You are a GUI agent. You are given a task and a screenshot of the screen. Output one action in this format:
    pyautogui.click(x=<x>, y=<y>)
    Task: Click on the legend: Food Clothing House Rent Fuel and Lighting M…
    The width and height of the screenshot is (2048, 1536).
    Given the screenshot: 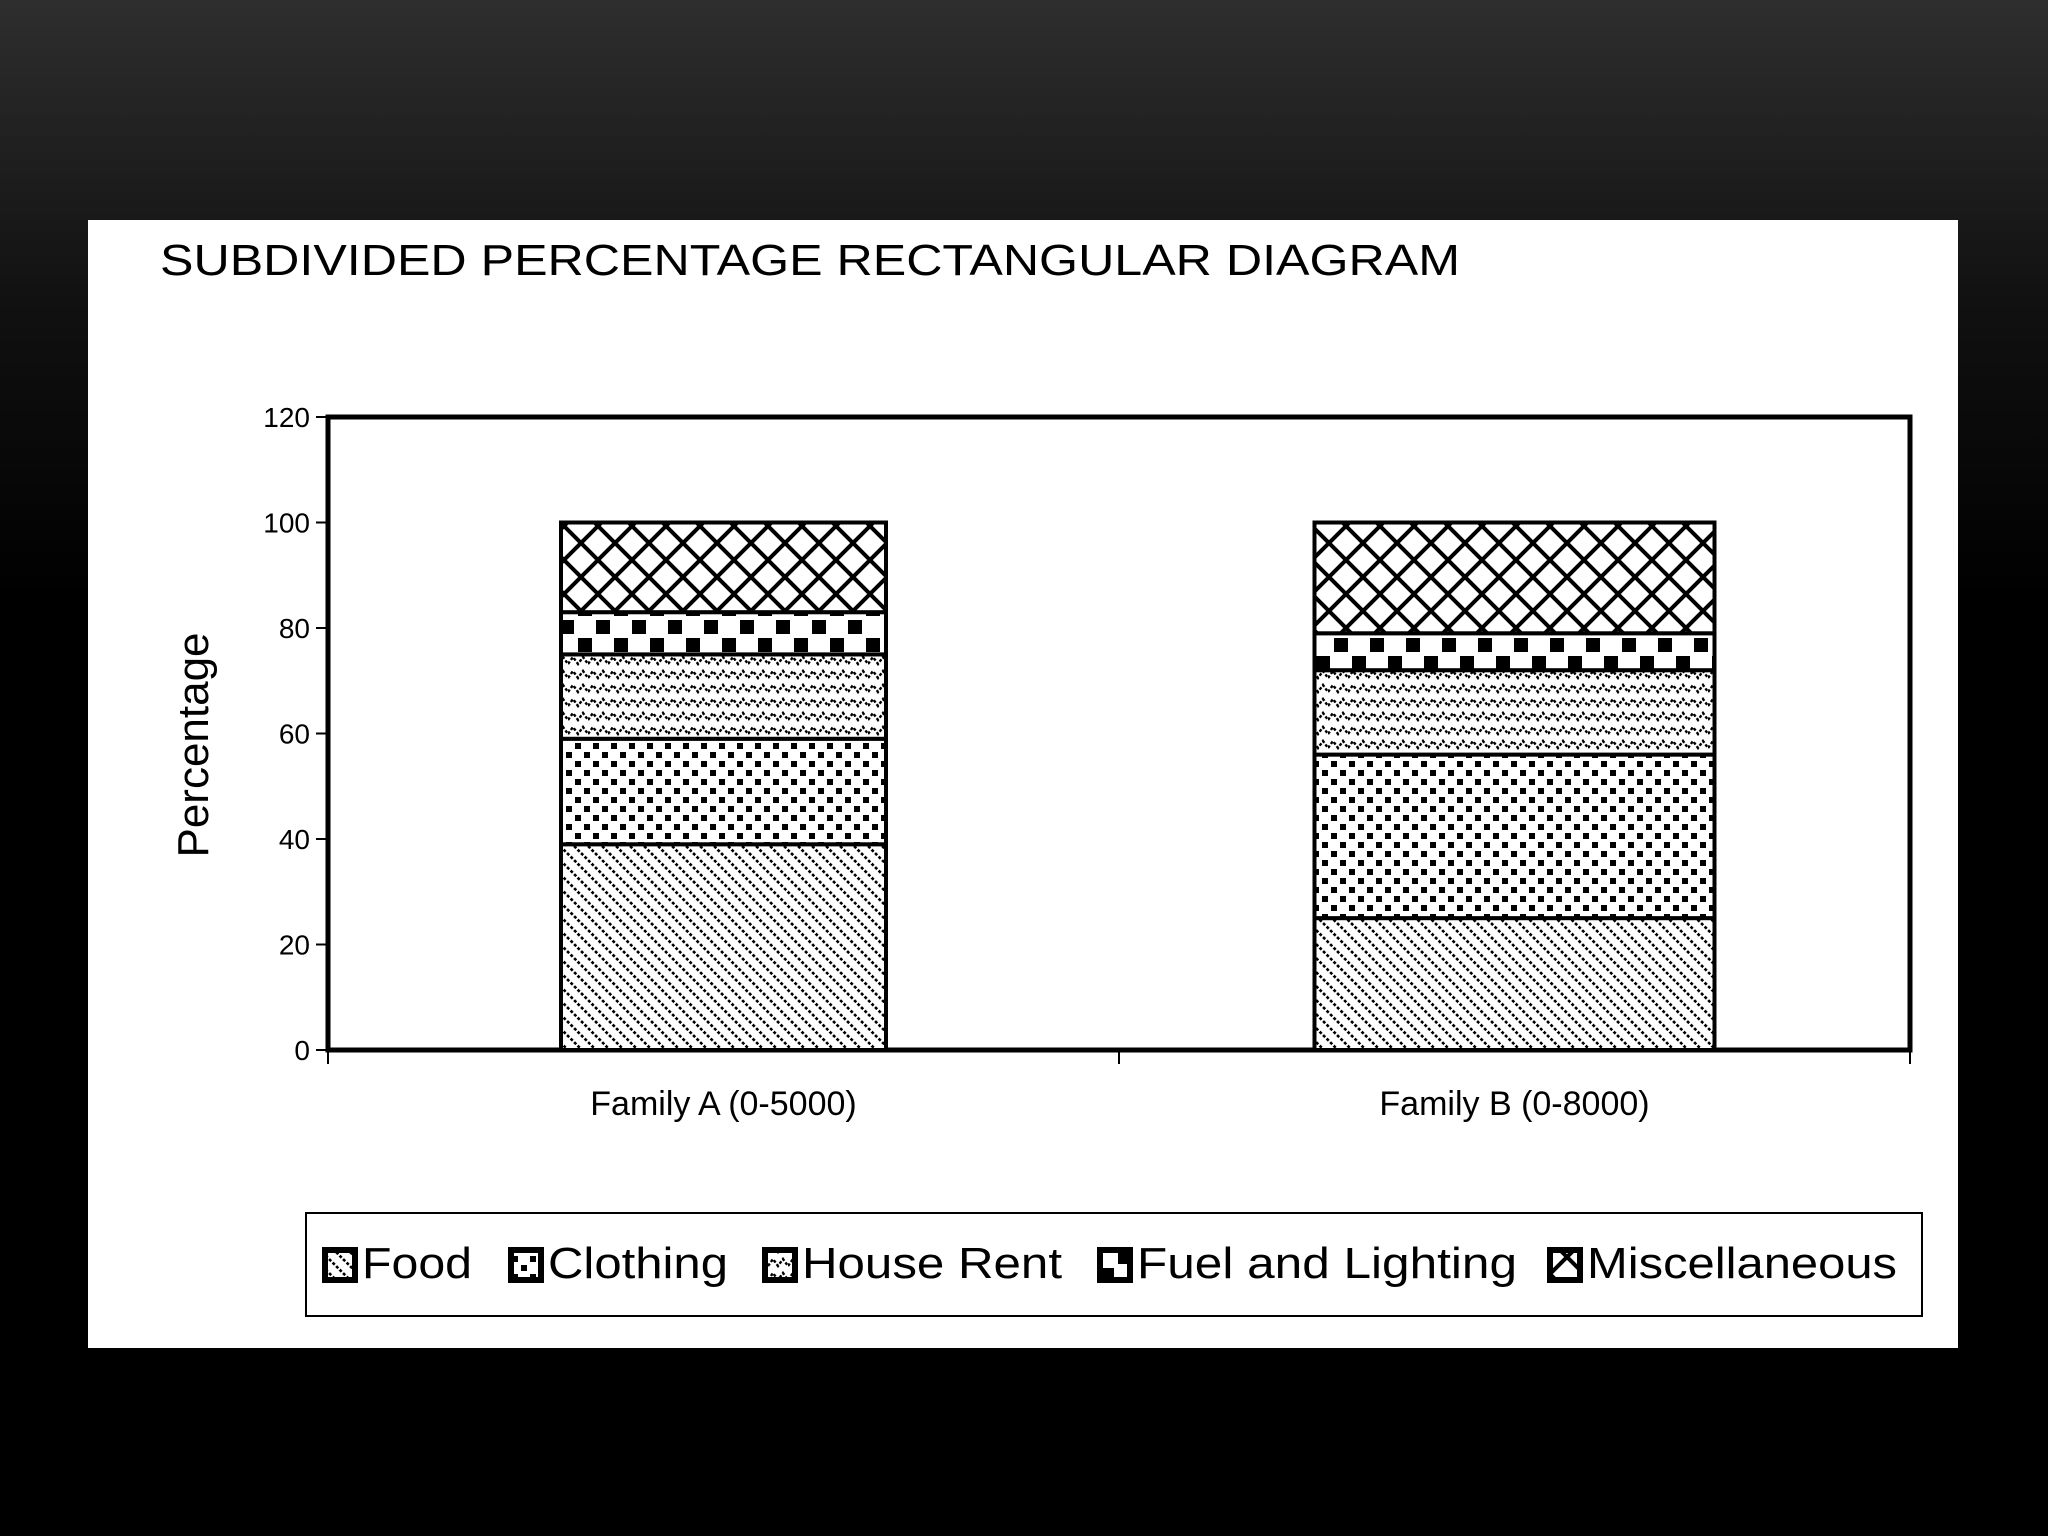 What is the action you would take?
    pyautogui.click(x=1114, y=1264)
    